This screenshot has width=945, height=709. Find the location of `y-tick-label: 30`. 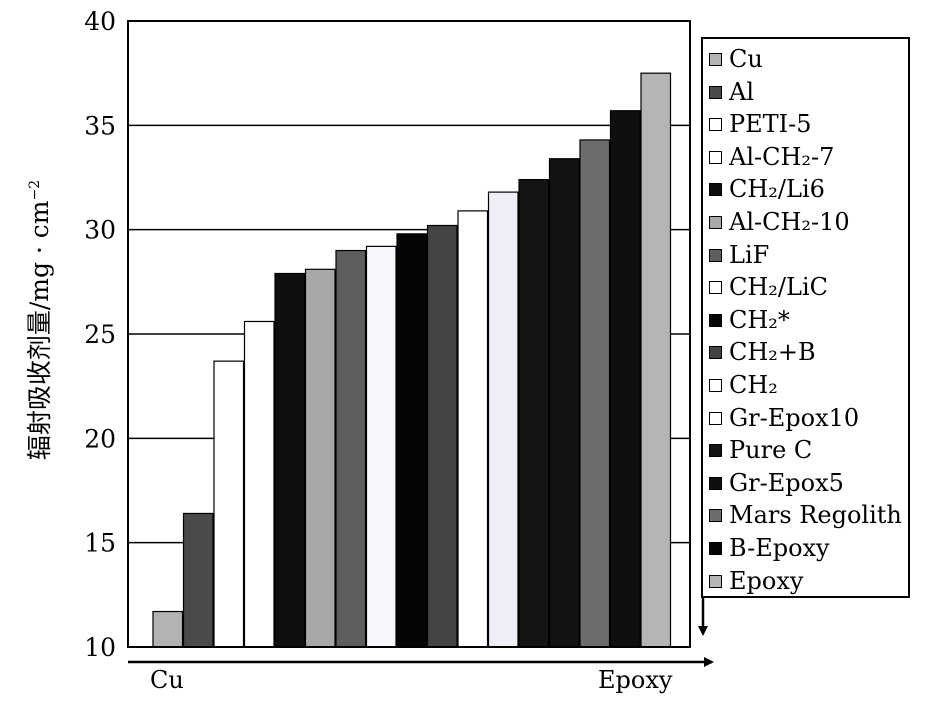

y-tick-label: 30 is located at coordinates (100, 230).